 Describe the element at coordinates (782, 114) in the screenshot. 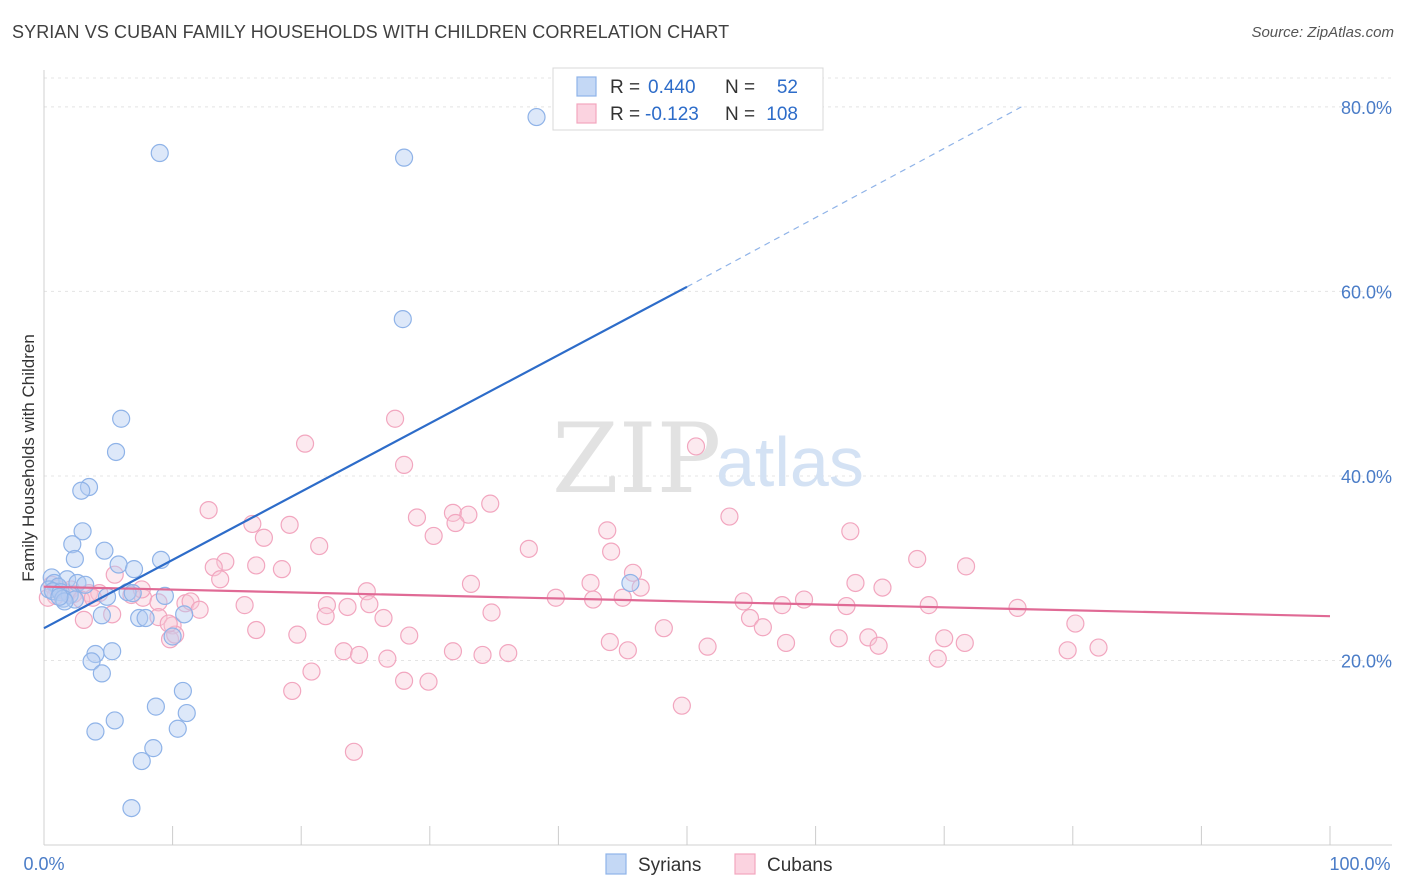

I see `stats-n-value-cubans: 108` at that location.